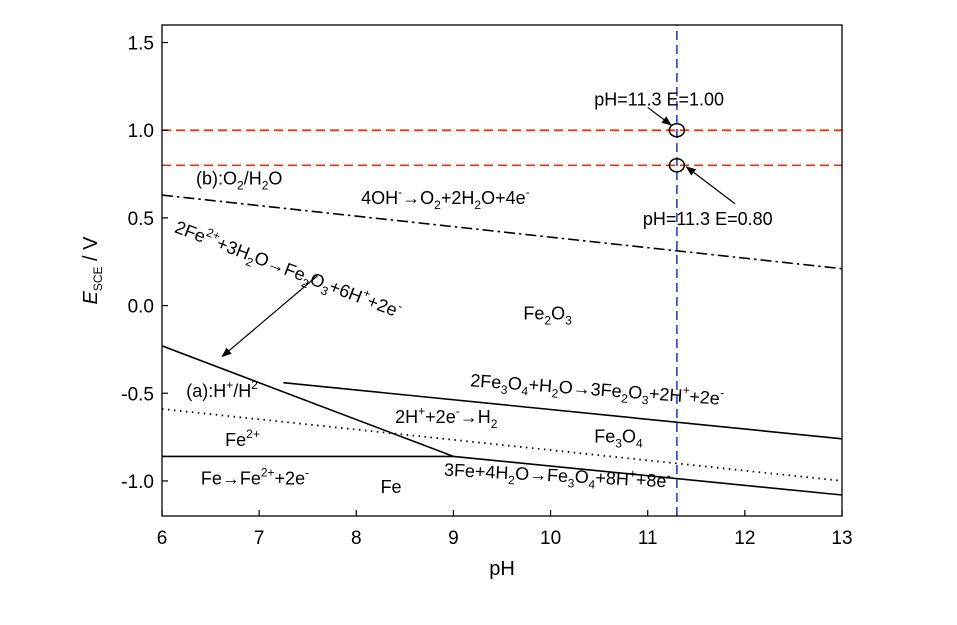  What do you see at coordinates (446, 417) in the screenshot?
I see `annotation-h2-reaction: 2H++2e-→H2` at bounding box center [446, 417].